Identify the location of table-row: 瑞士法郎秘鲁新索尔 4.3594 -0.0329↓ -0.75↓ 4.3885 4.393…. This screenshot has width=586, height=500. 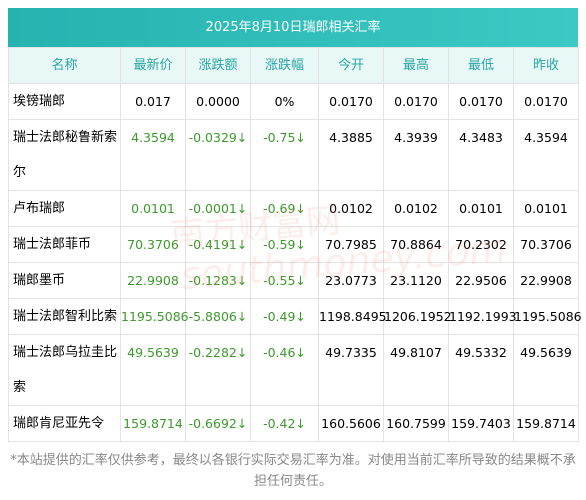
(293, 155).